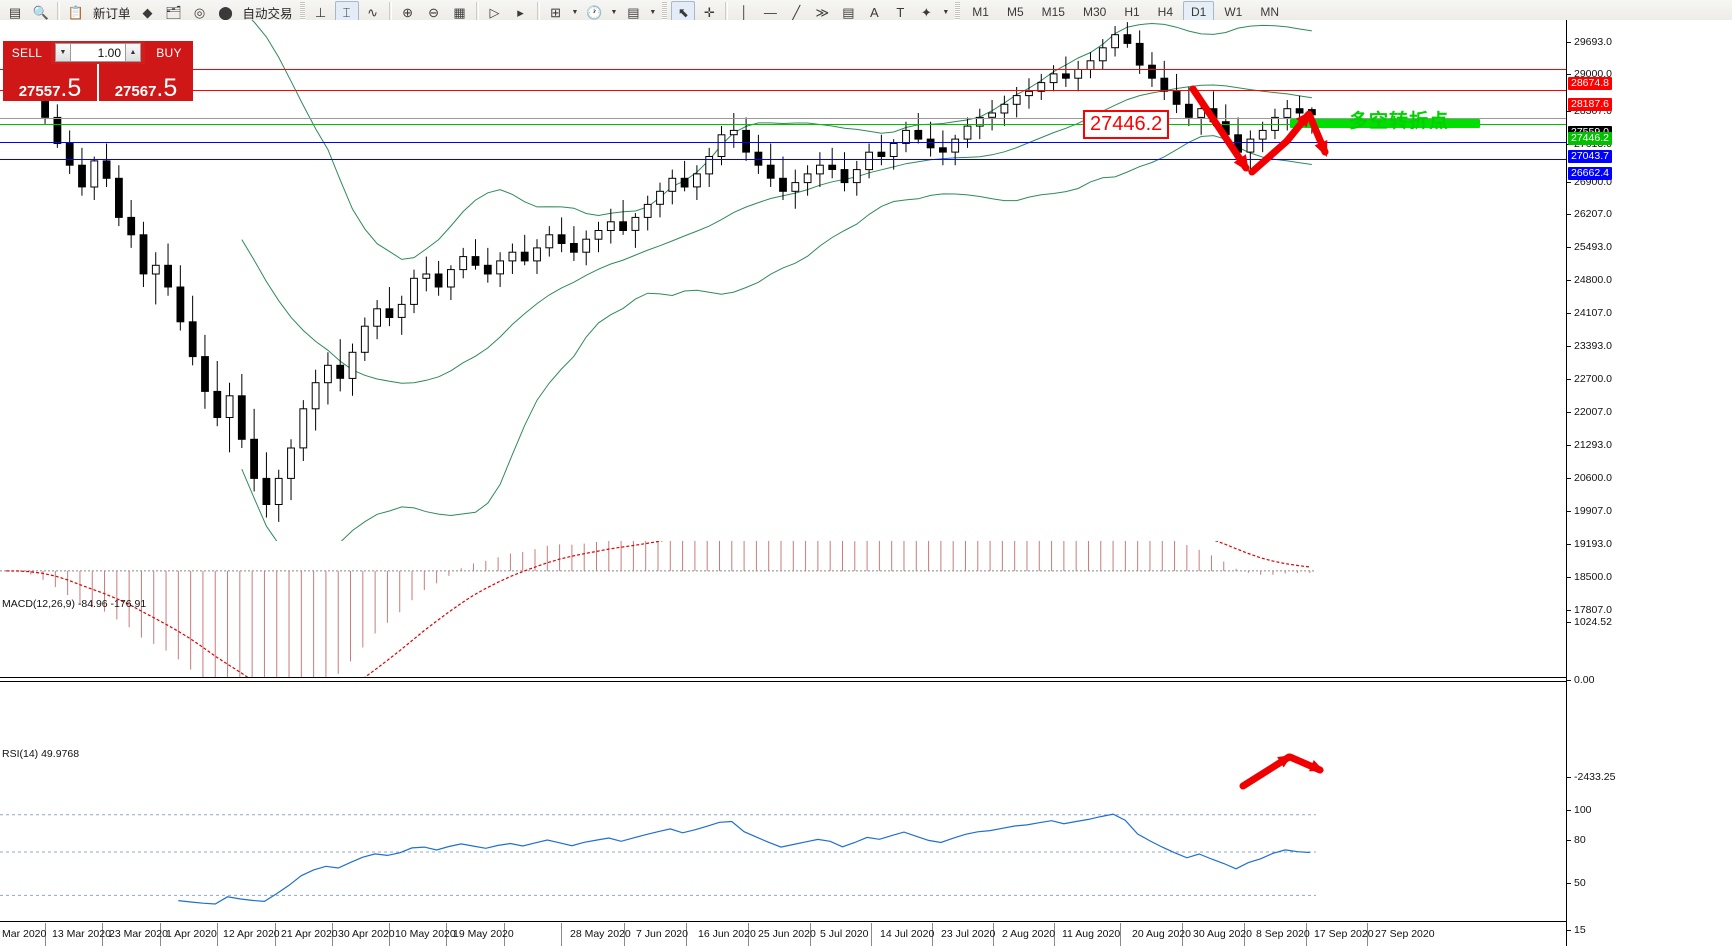 This screenshot has height=946, width=1732. I want to click on new-order-icon: 📋, so click(76, 12).